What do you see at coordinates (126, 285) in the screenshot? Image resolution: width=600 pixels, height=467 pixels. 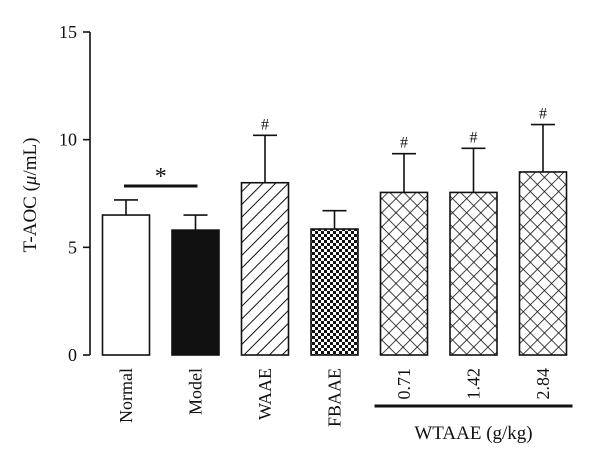 I see `bar-normal` at bounding box center [126, 285].